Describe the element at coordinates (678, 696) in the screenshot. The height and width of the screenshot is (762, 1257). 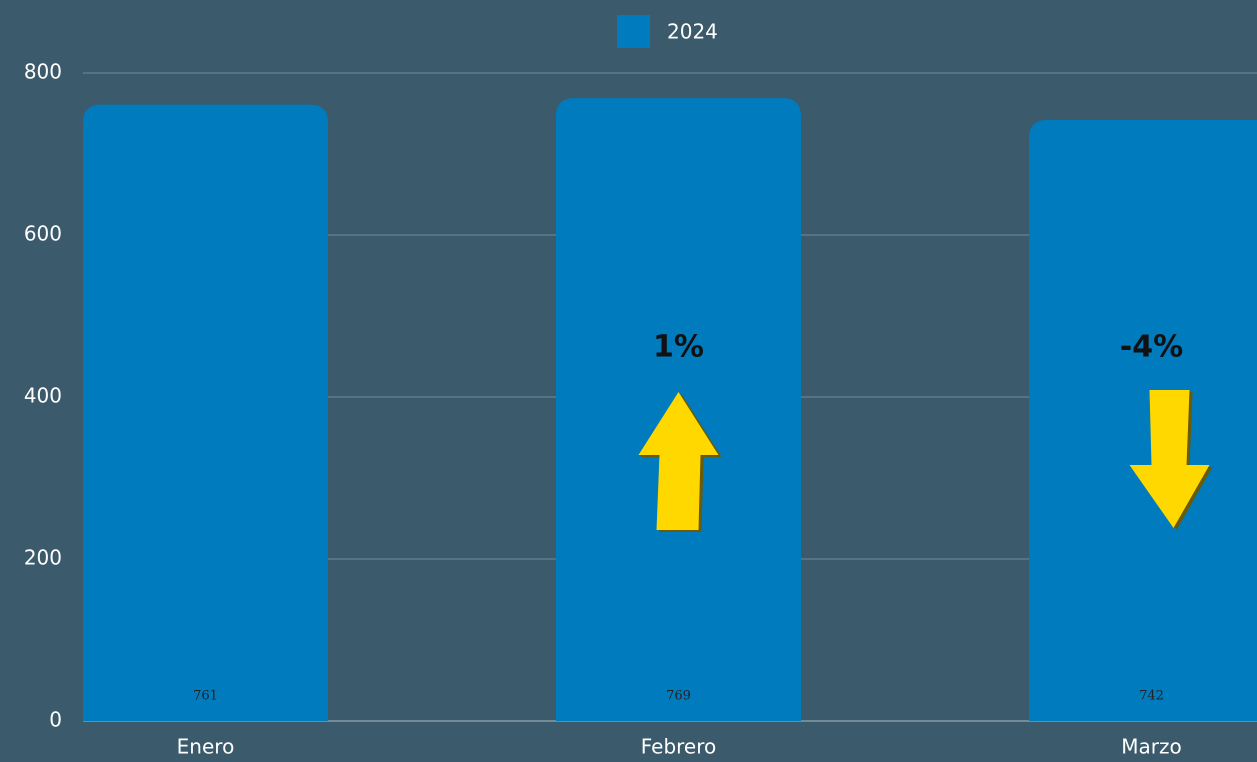
I see `value-label: 769` at that location.